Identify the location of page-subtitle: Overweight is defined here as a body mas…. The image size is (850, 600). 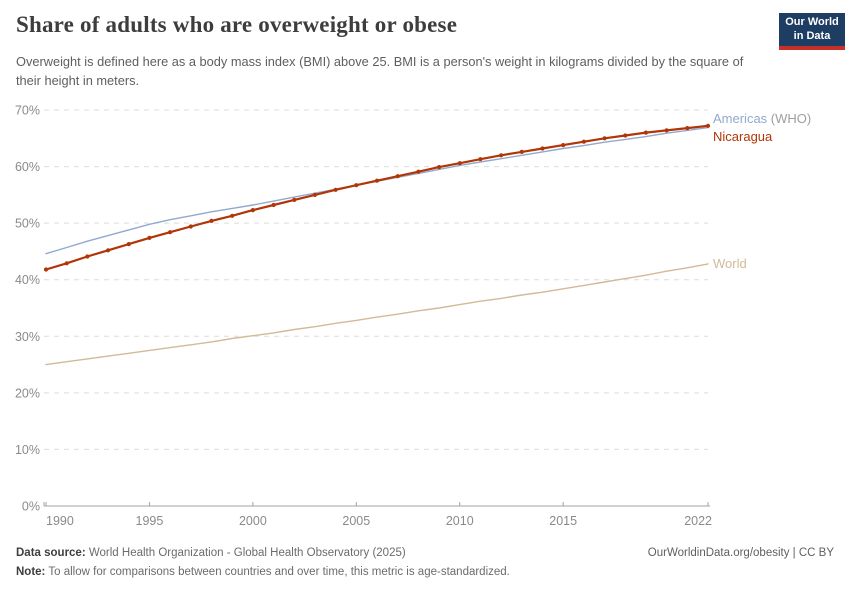
(380, 71).